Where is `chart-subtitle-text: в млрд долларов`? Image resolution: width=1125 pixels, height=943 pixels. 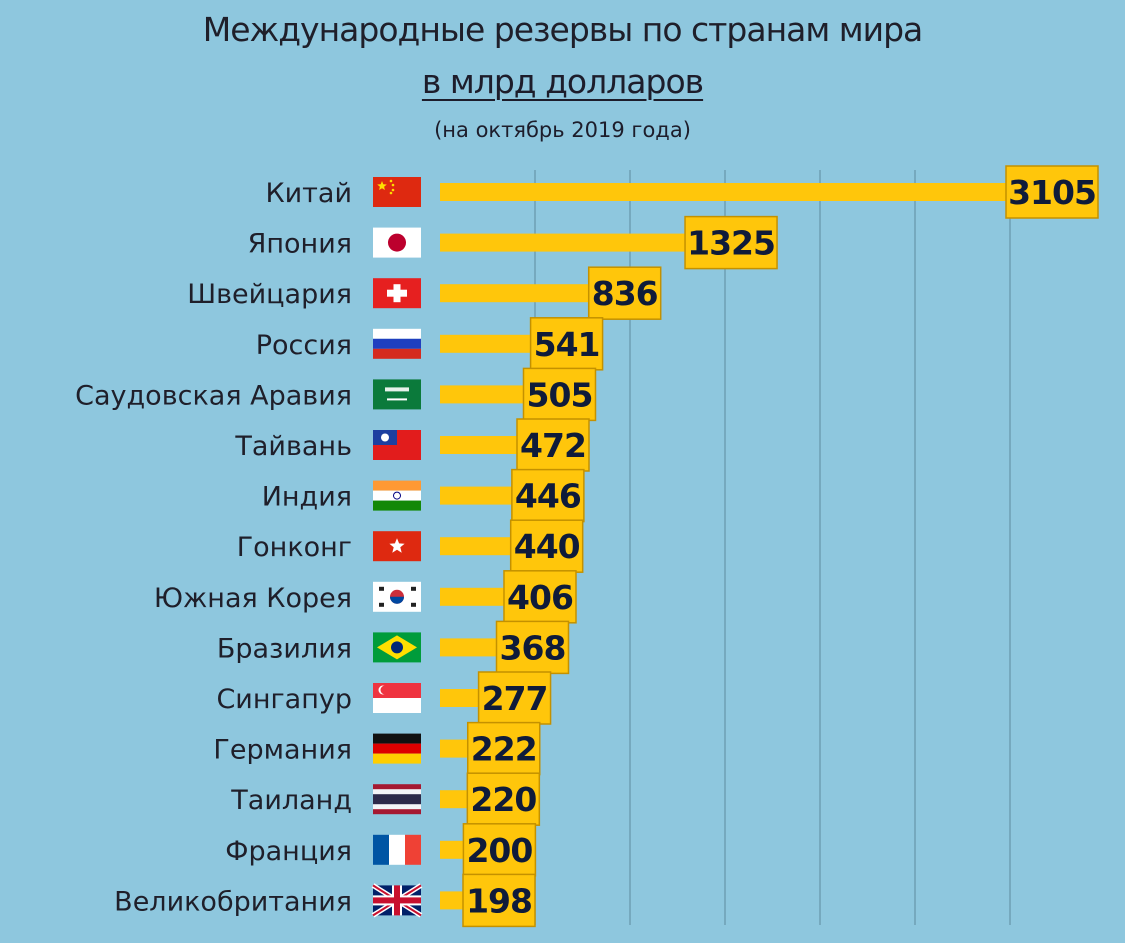
chart-subtitle-text: в млрд долларов is located at coordinates (562, 81).